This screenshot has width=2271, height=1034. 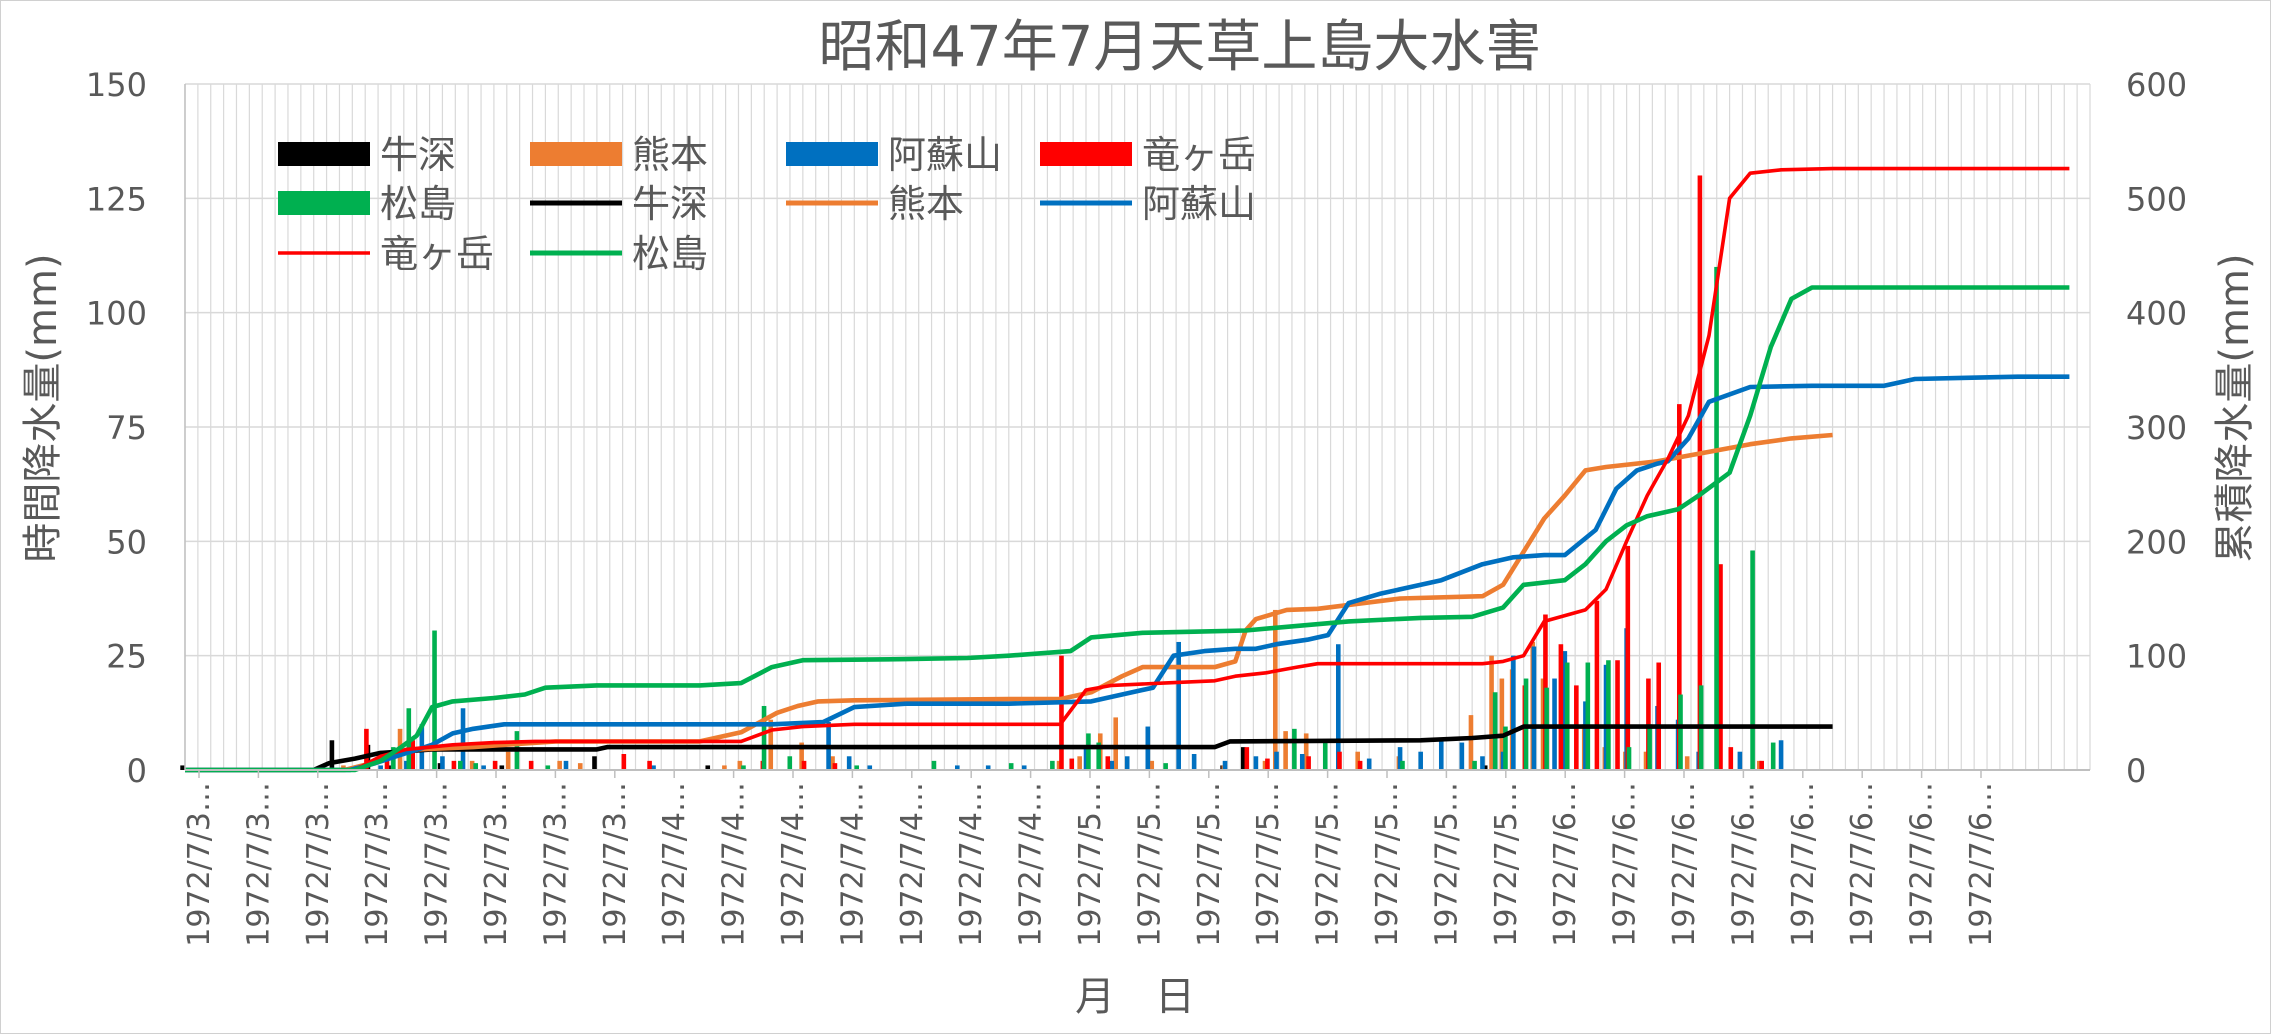 What do you see at coordinates (418, 155) in the screenshot?
I see `legend-label: 牛深` at bounding box center [418, 155].